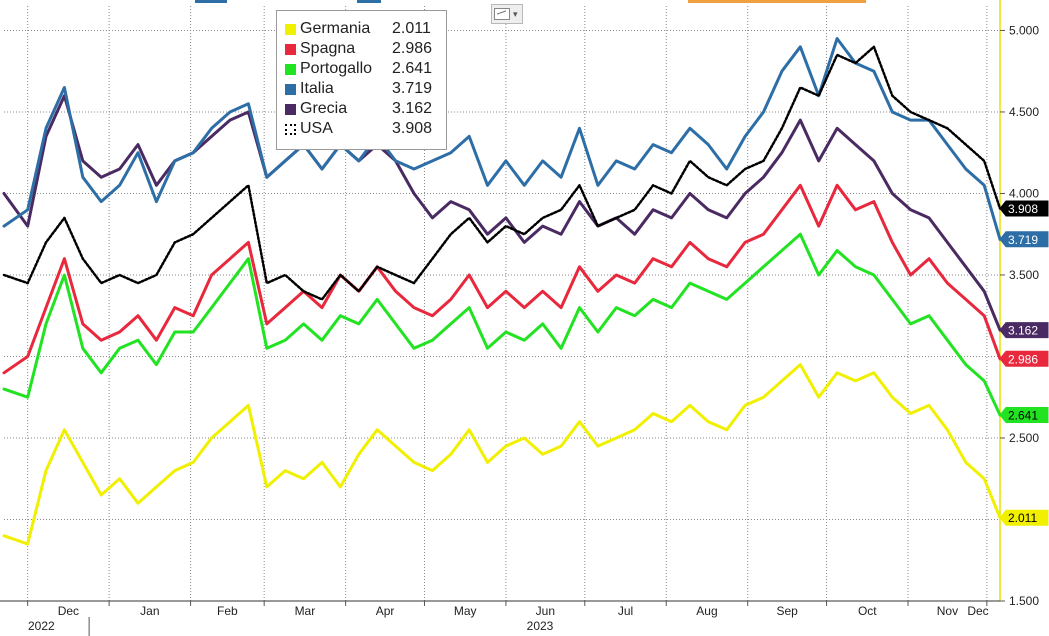 The height and width of the screenshot is (636, 1049). I want to click on legend-series-value: 3.719, so click(412, 88).